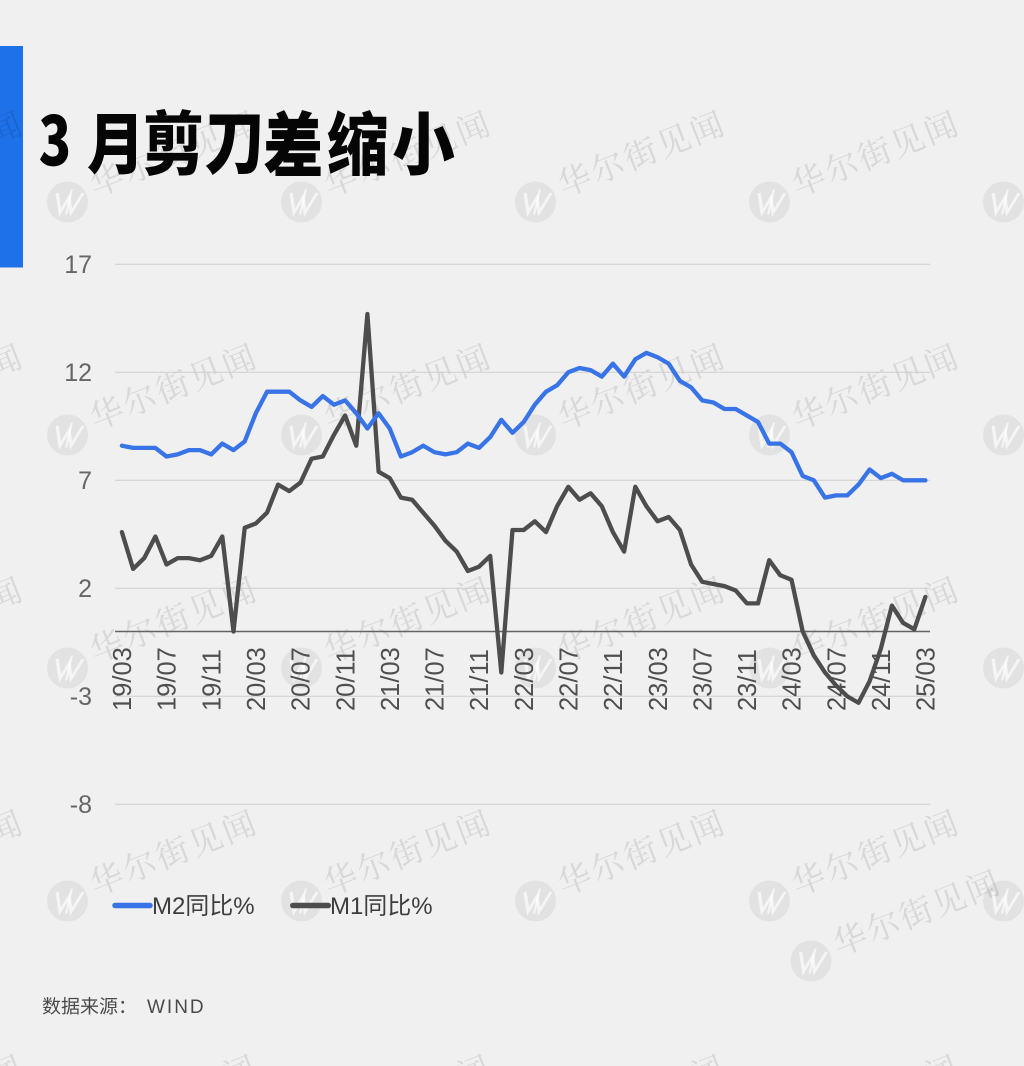 The height and width of the screenshot is (1066, 1024). I want to click on svg-text: 24/11, so click(882, 680).